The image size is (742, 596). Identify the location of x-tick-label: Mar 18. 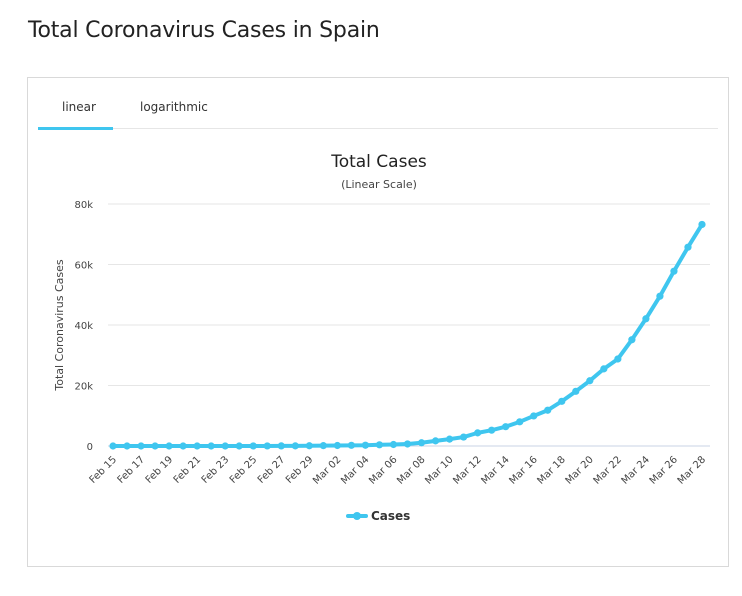
(552, 470).